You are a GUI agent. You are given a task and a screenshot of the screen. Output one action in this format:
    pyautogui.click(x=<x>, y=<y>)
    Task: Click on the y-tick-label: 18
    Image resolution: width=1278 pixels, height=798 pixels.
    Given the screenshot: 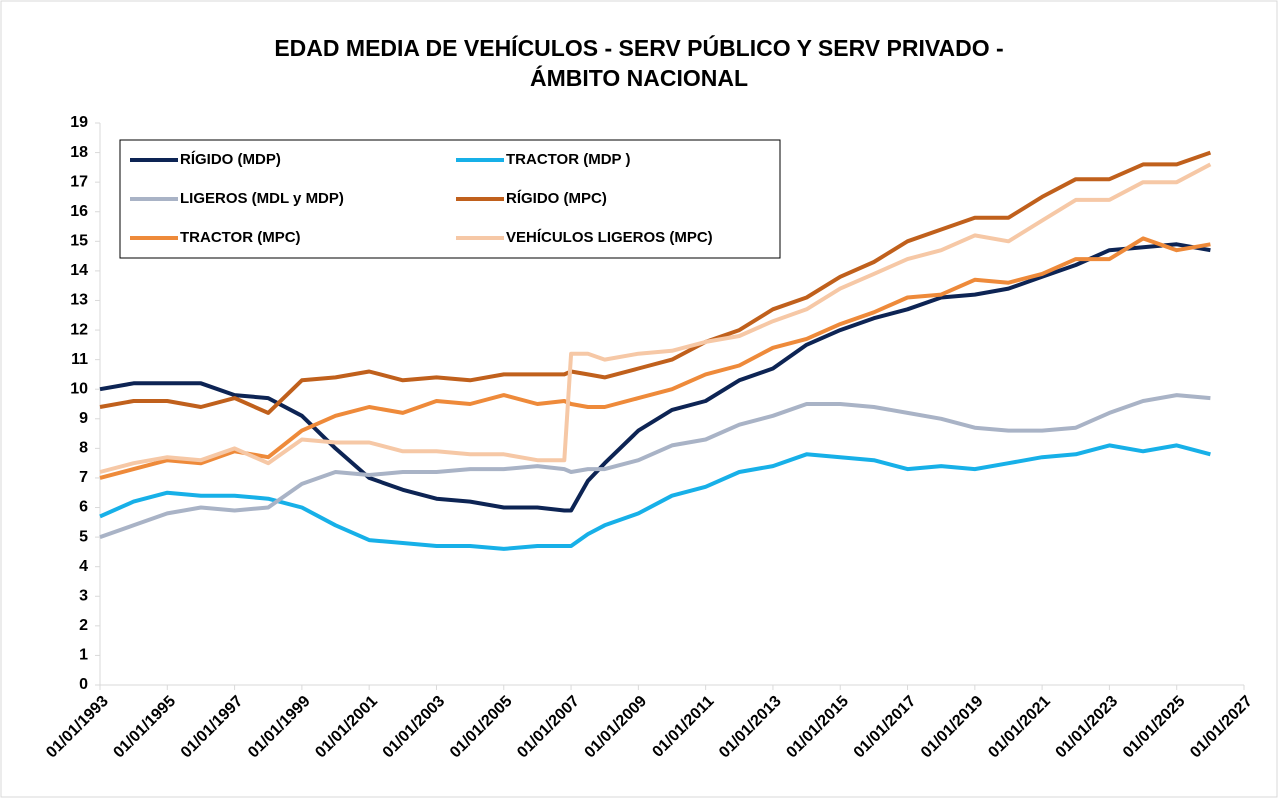 What is the action you would take?
    pyautogui.click(x=79, y=152)
    